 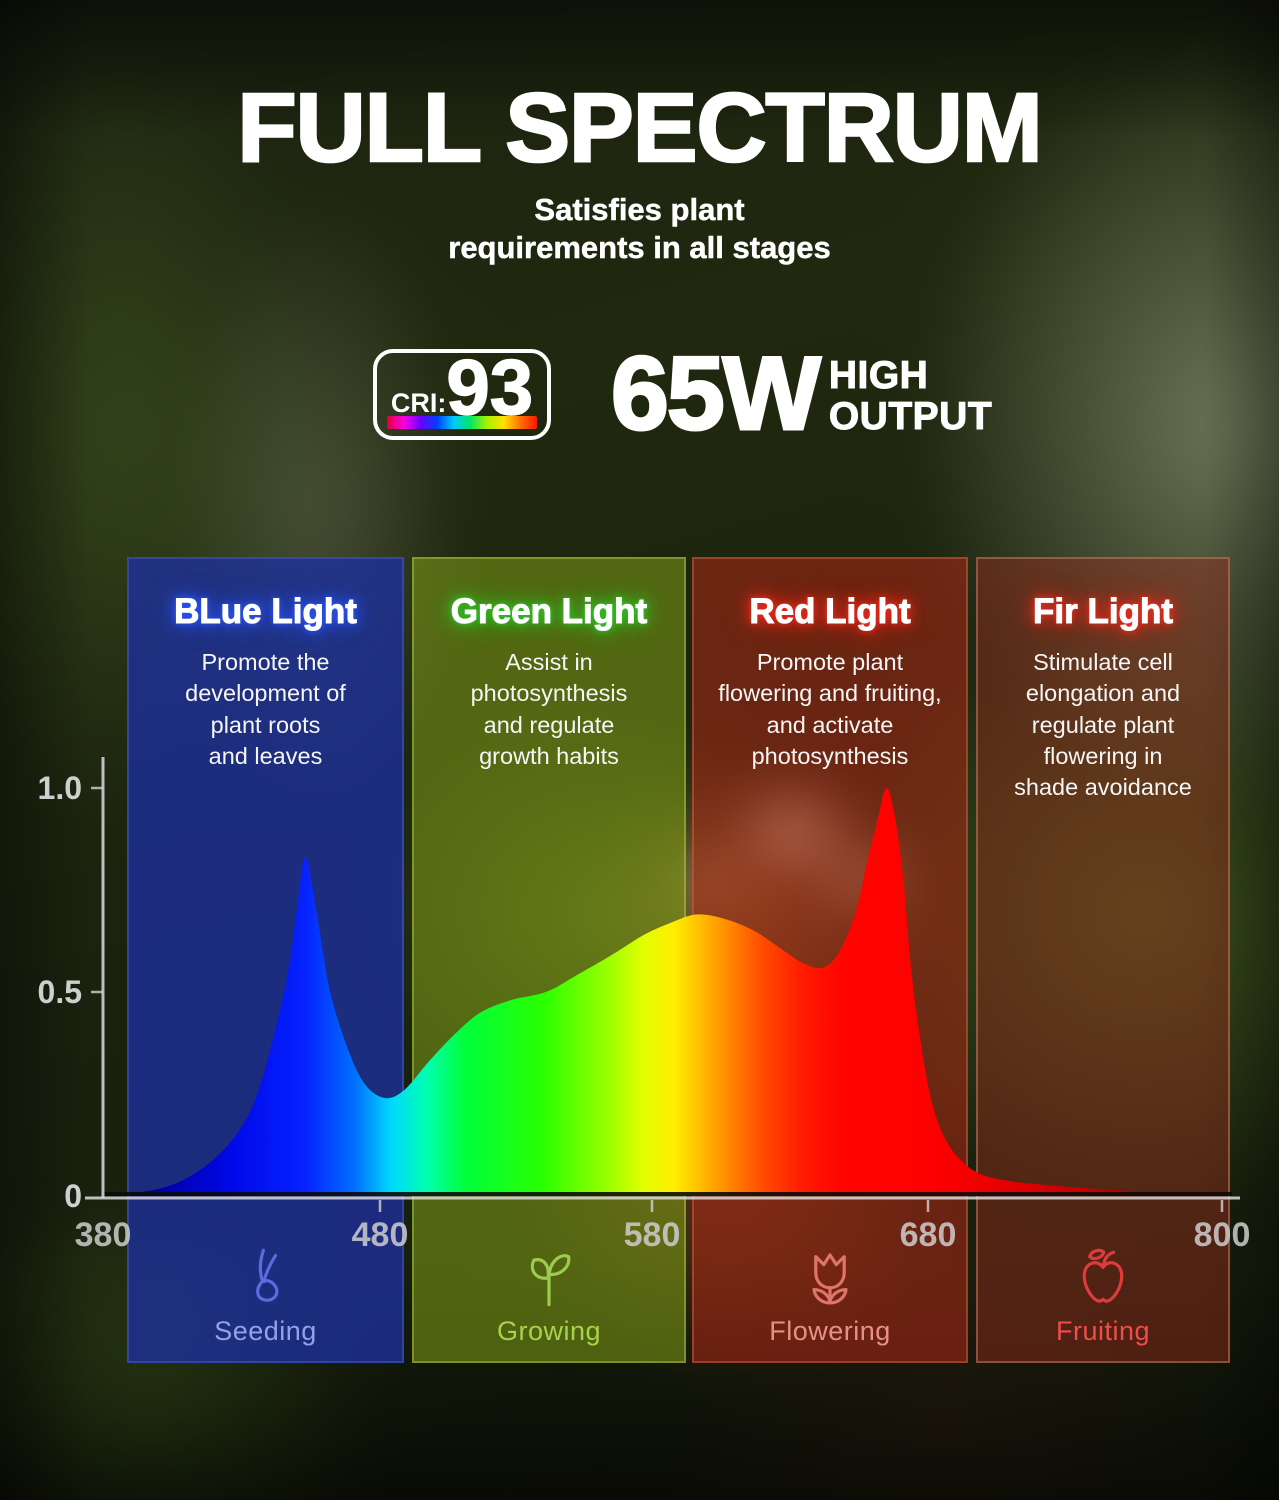 What do you see at coordinates (59, 788) in the screenshot?
I see `y-tick-label: 1.0` at bounding box center [59, 788].